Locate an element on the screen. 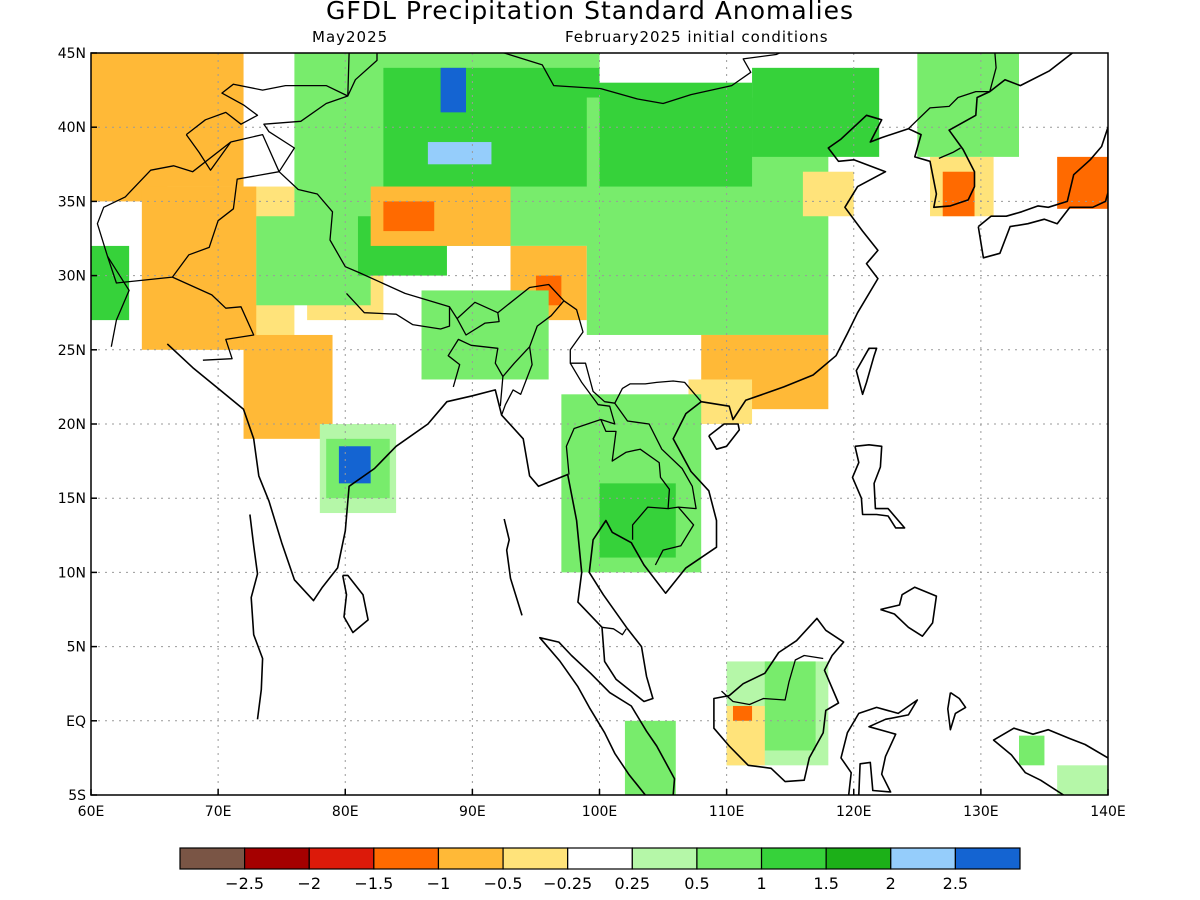 The width and height of the screenshot is (1200, 900). latitude-tick-label: 5S is located at coordinates (77, 796).